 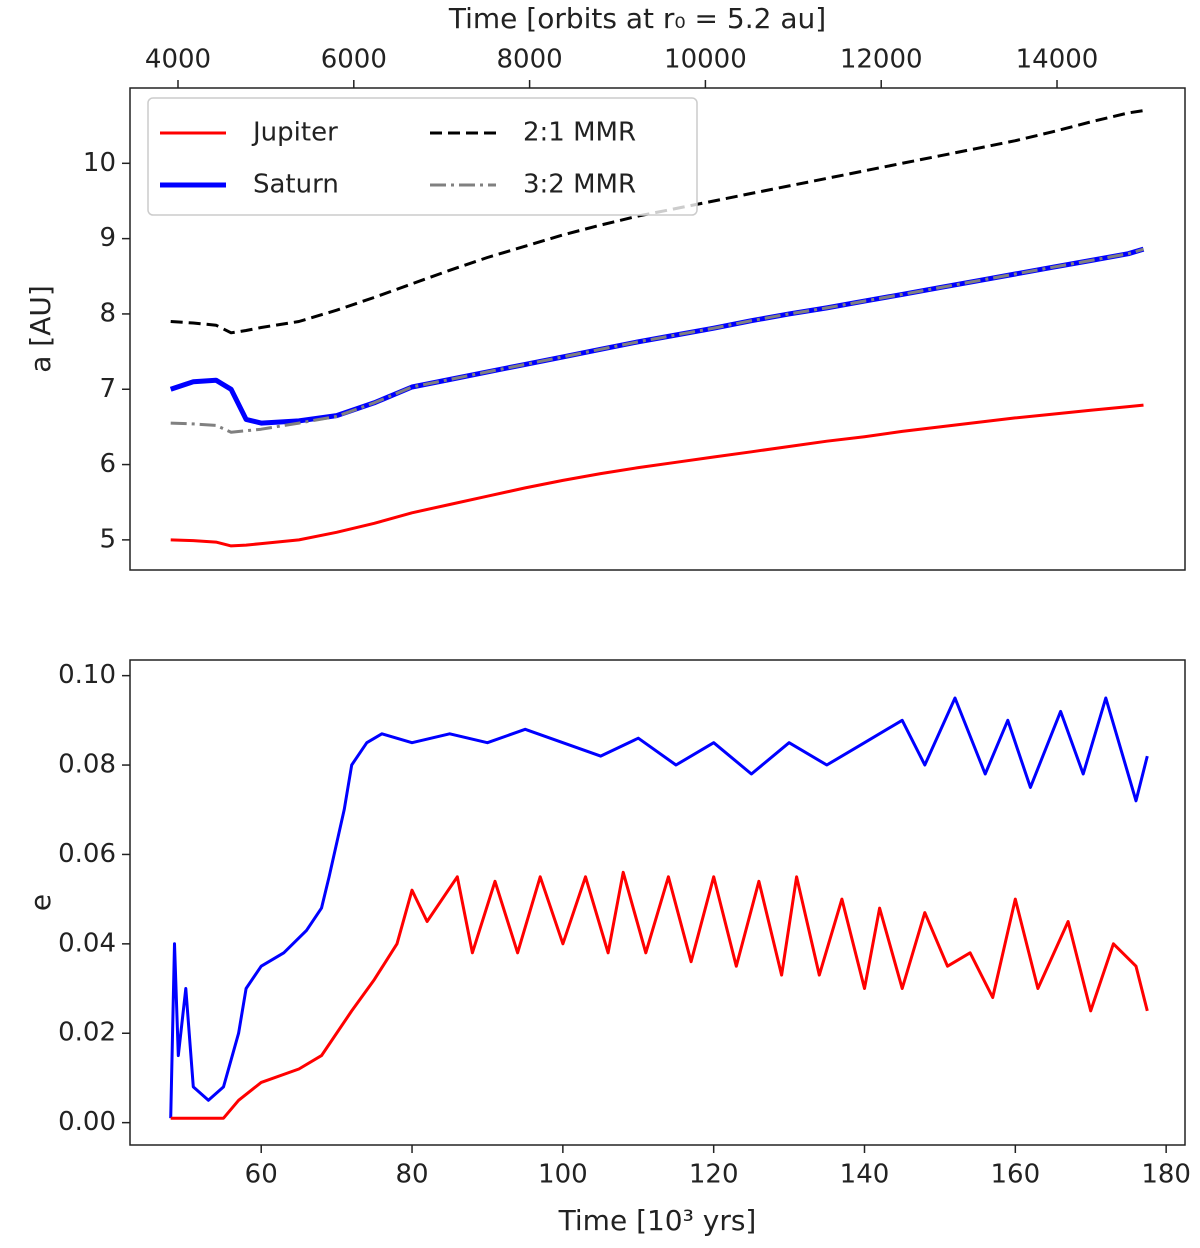 What do you see at coordinates (705, 60) in the screenshot?
I see `x2-tick-label: 10000` at bounding box center [705, 60].